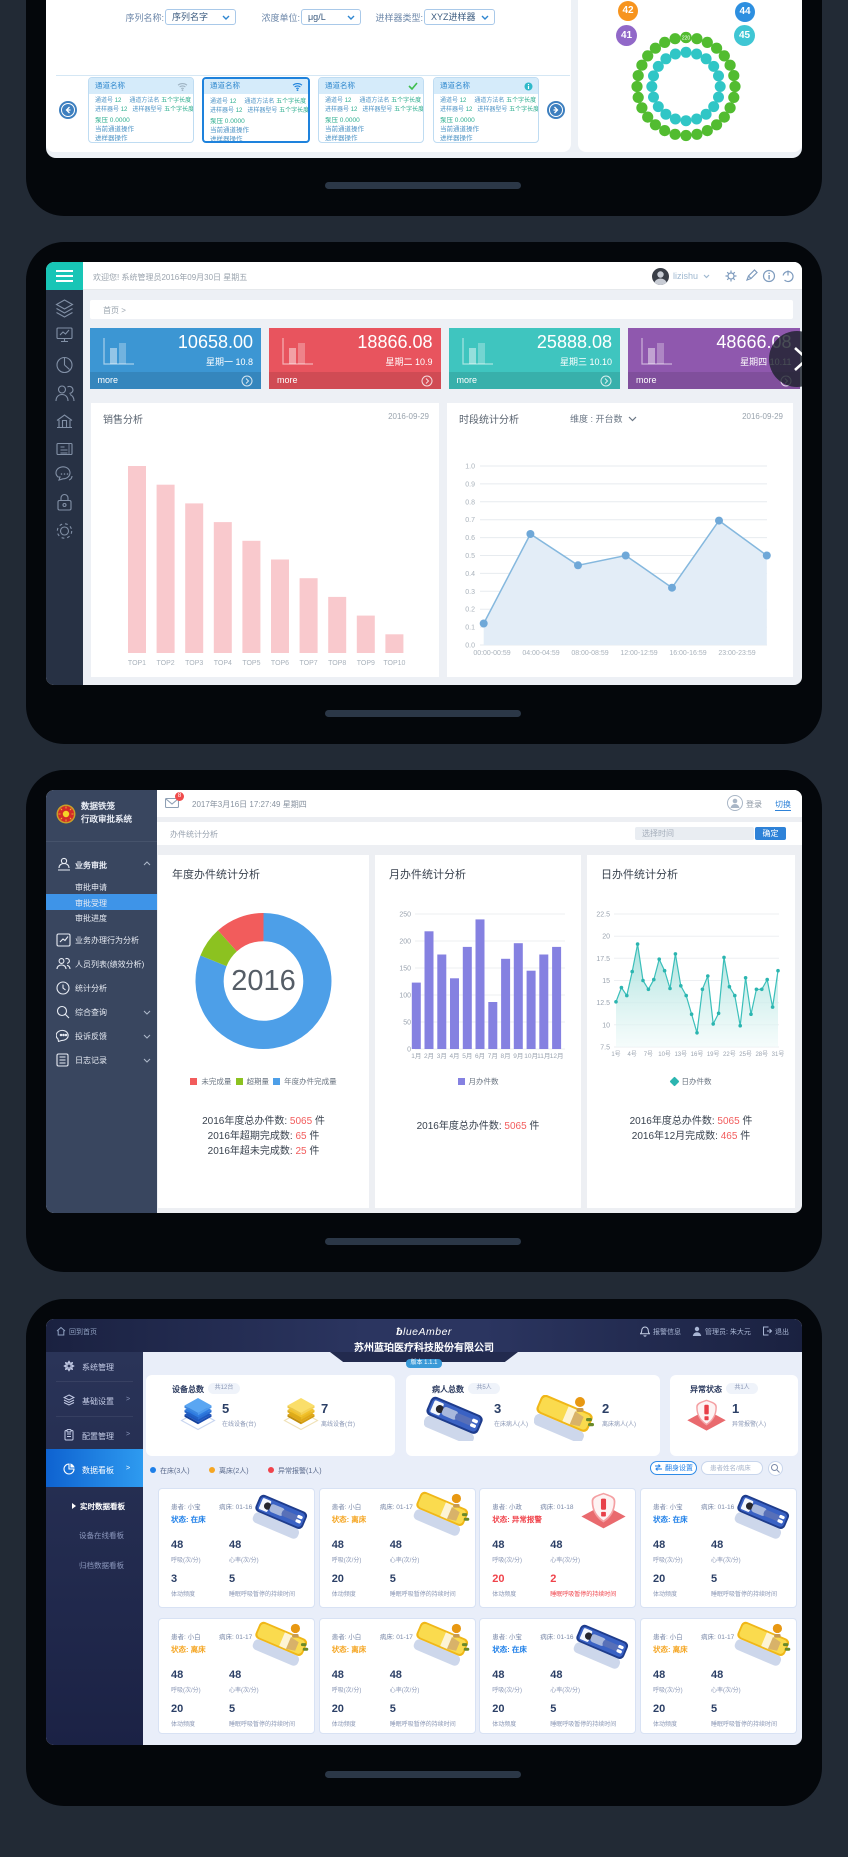 Image resolution: width=848 pixels, height=1857 pixels. I want to click on svg-text: TOP9, so click(366, 663).